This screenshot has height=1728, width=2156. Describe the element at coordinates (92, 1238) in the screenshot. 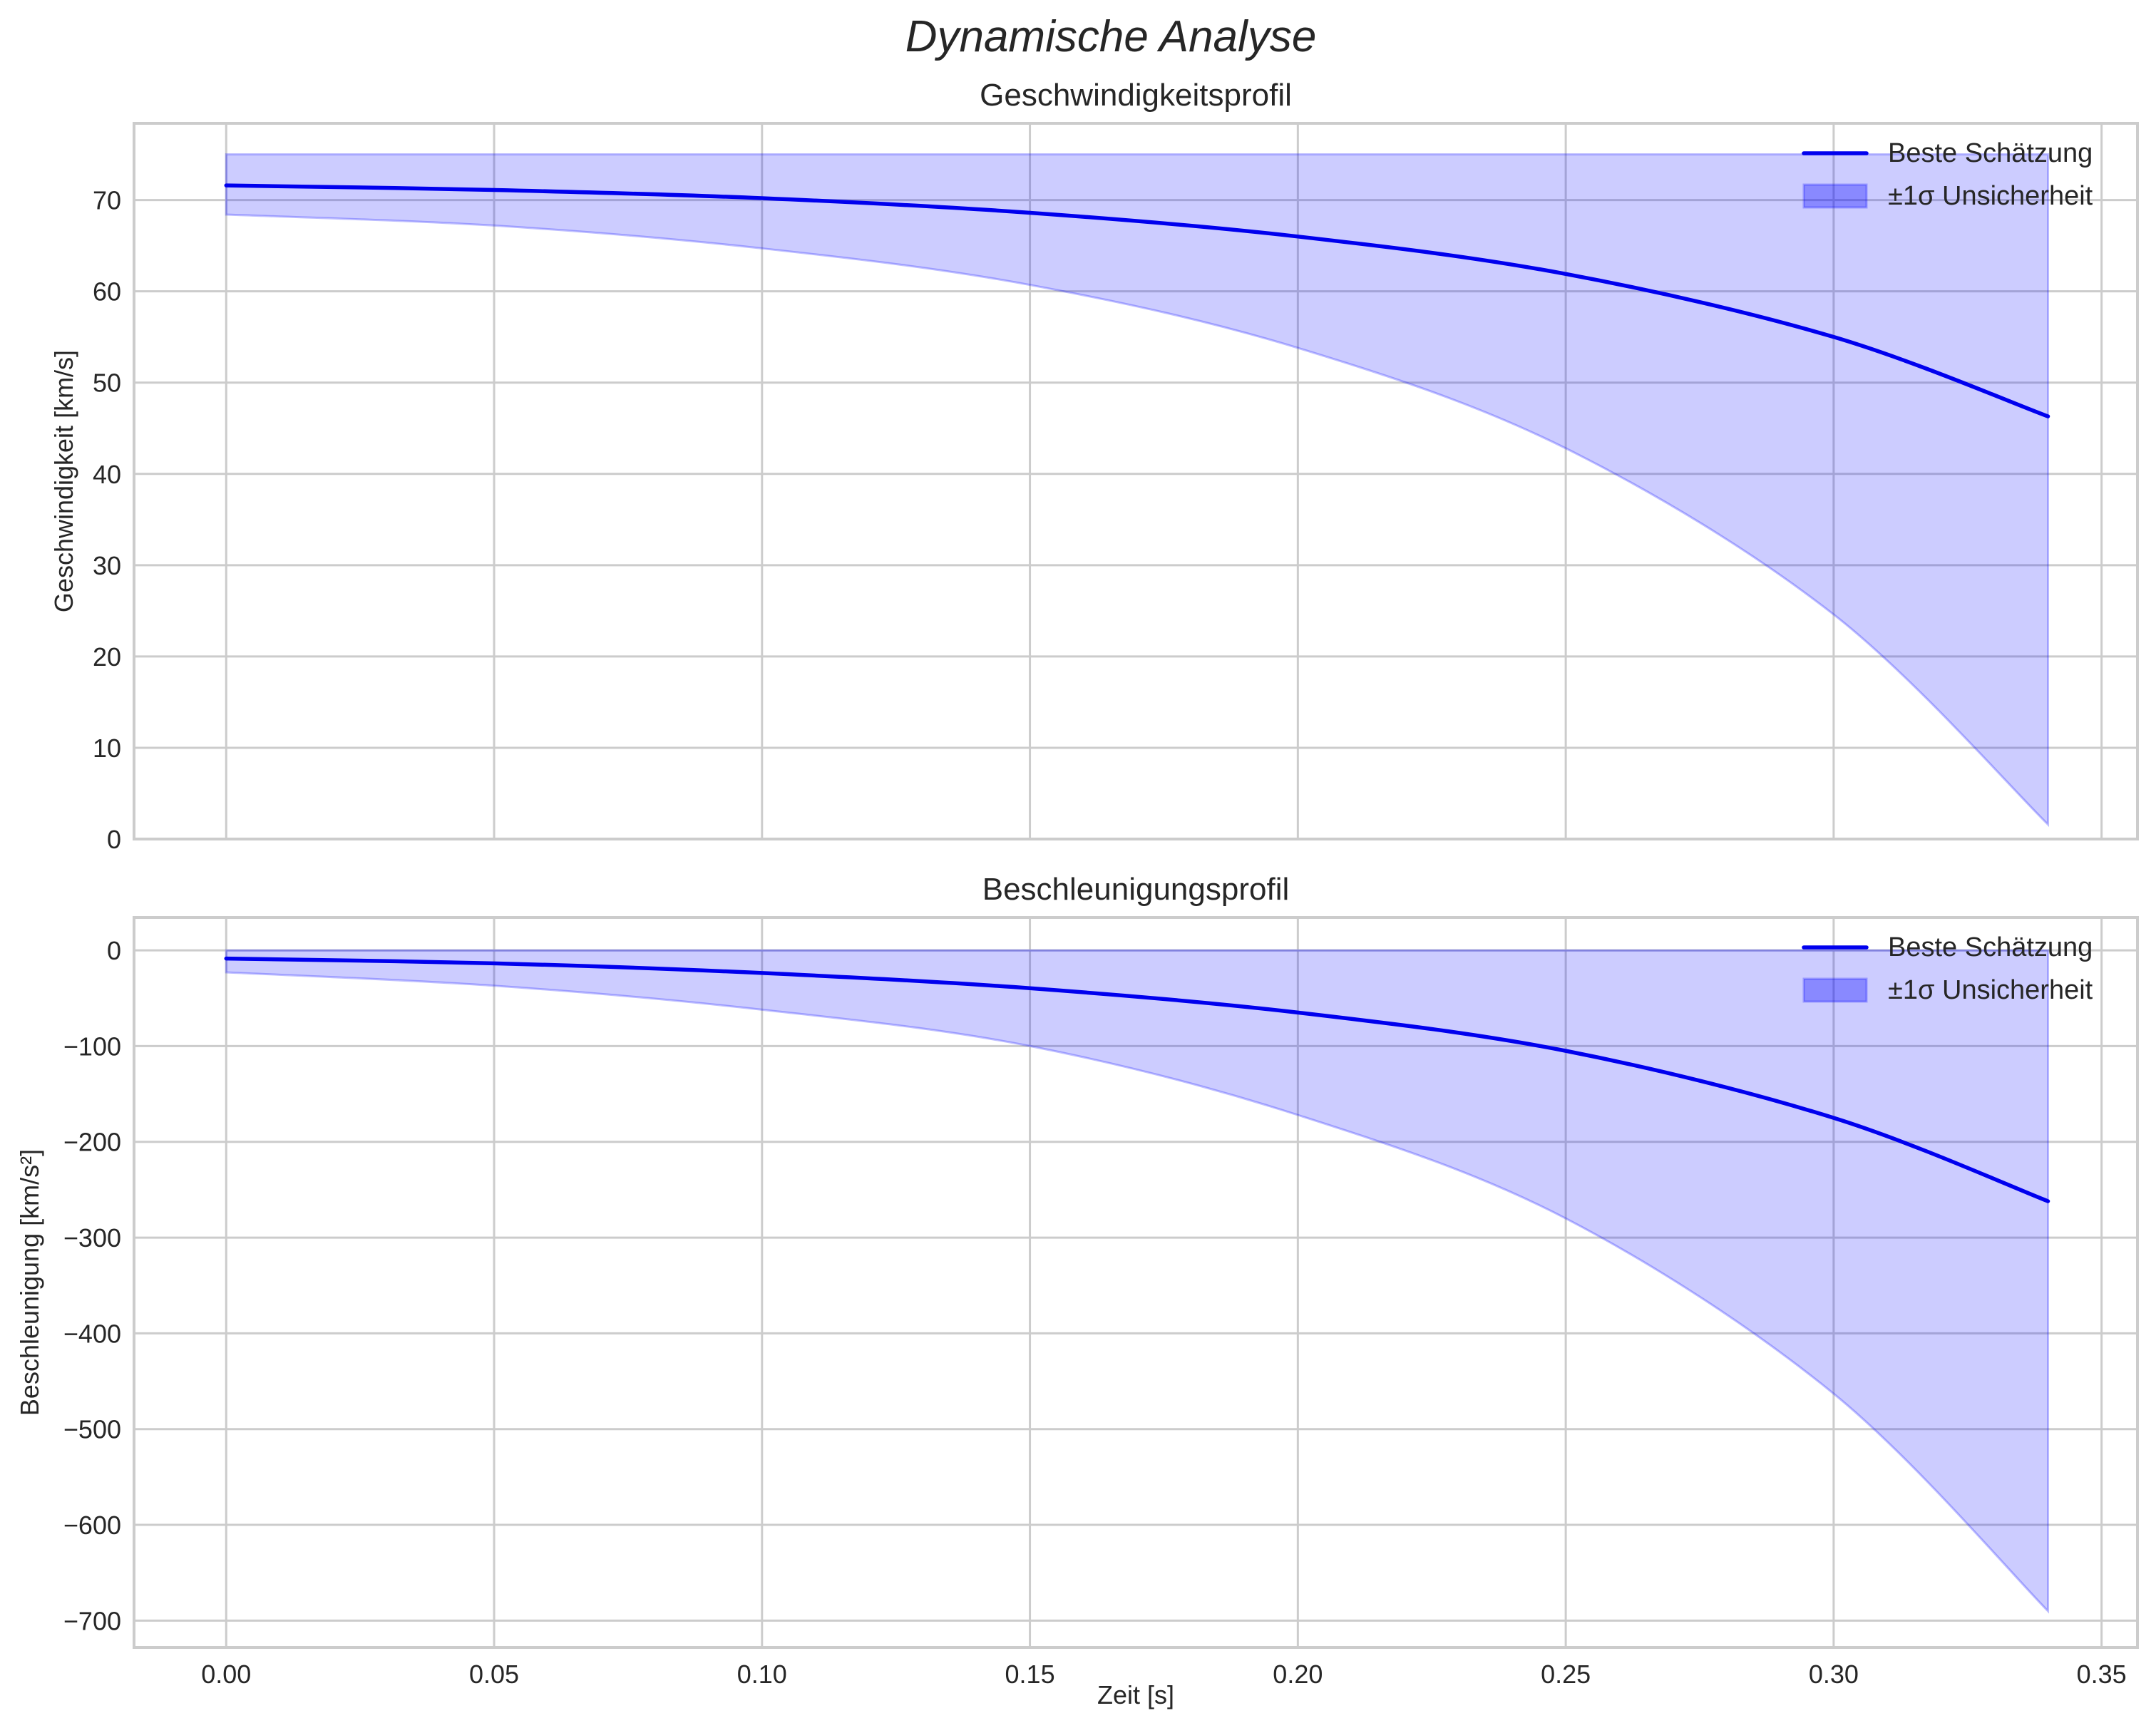

I see `y-tick-label: −300` at that location.